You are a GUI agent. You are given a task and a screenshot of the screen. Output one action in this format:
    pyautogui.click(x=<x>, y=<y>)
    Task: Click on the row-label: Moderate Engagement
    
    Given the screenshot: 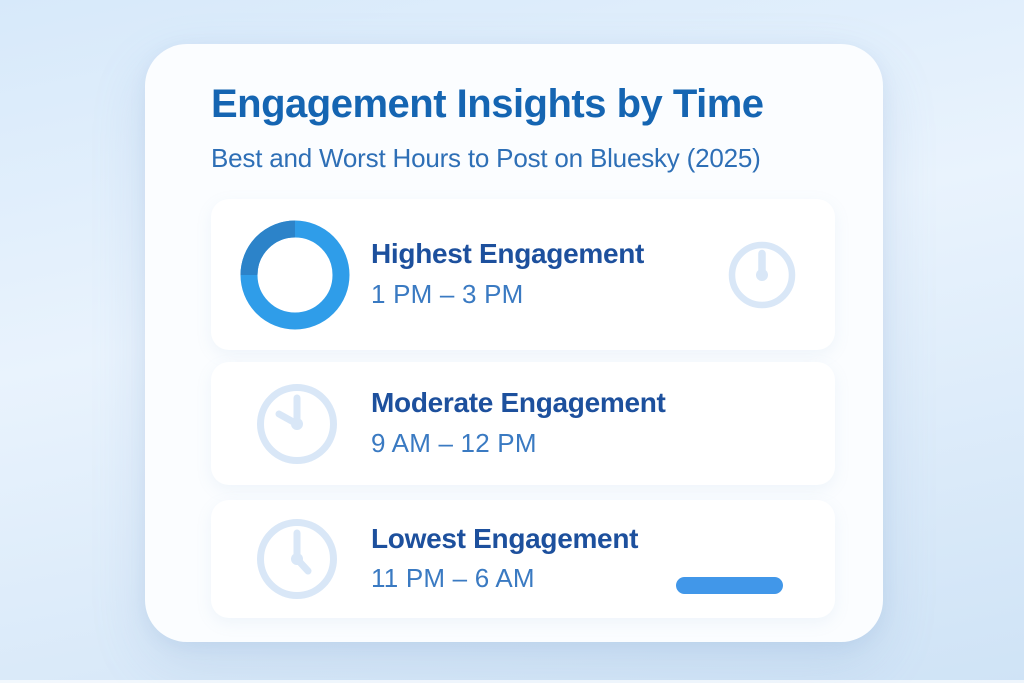 What is the action you would take?
    pyautogui.click(x=518, y=403)
    